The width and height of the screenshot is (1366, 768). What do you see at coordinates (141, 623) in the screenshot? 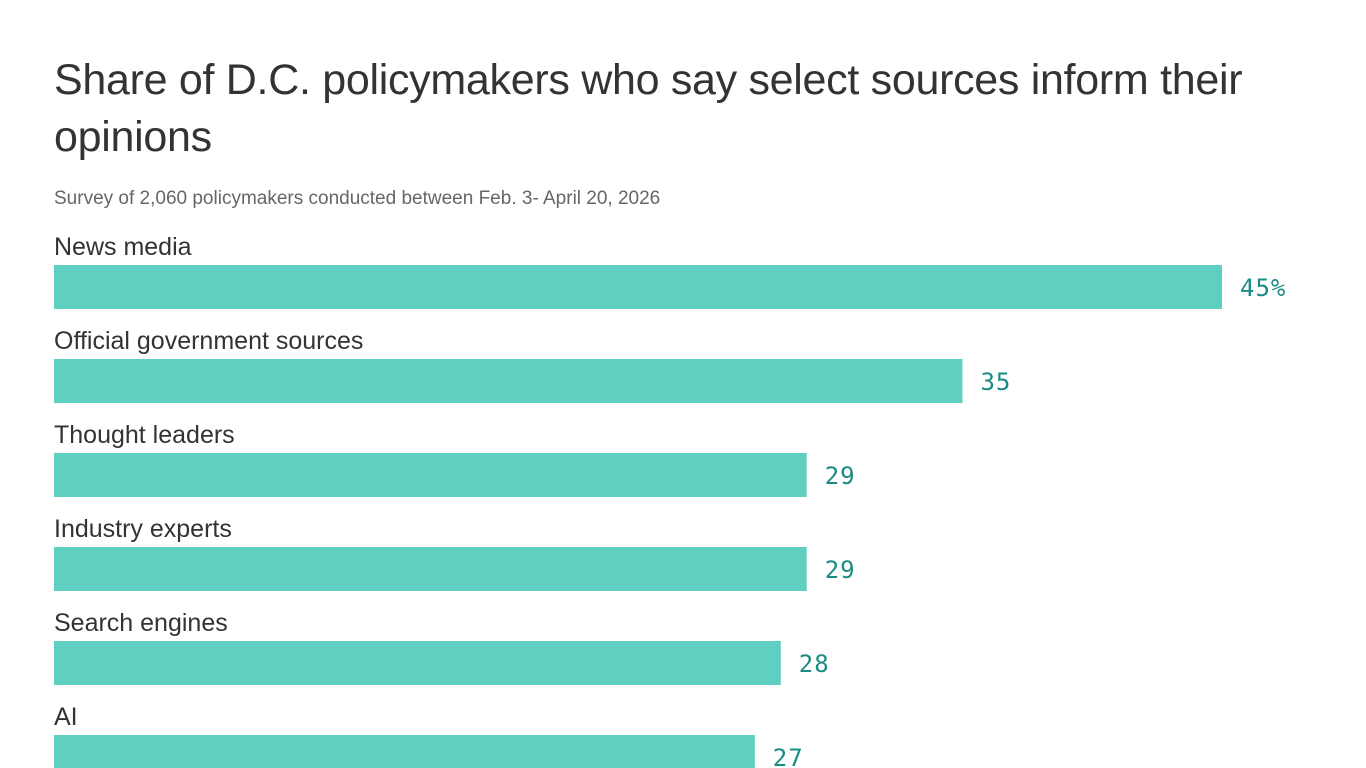
I see `category-label: Search engines` at bounding box center [141, 623].